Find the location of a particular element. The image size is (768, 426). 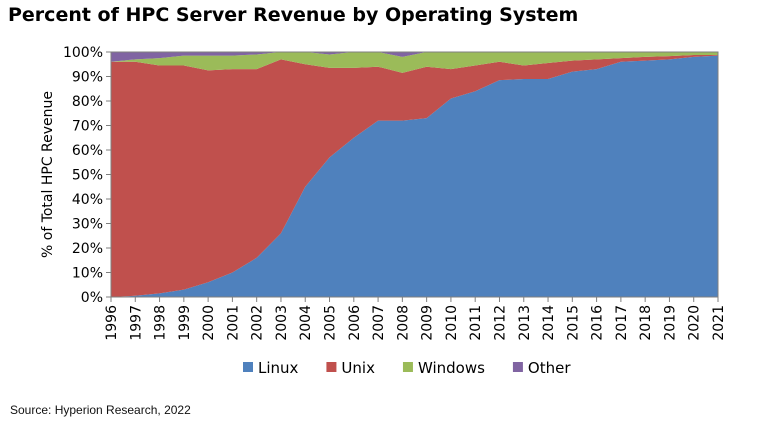

x-tick-label: 2013 is located at coordinates (525, 323).